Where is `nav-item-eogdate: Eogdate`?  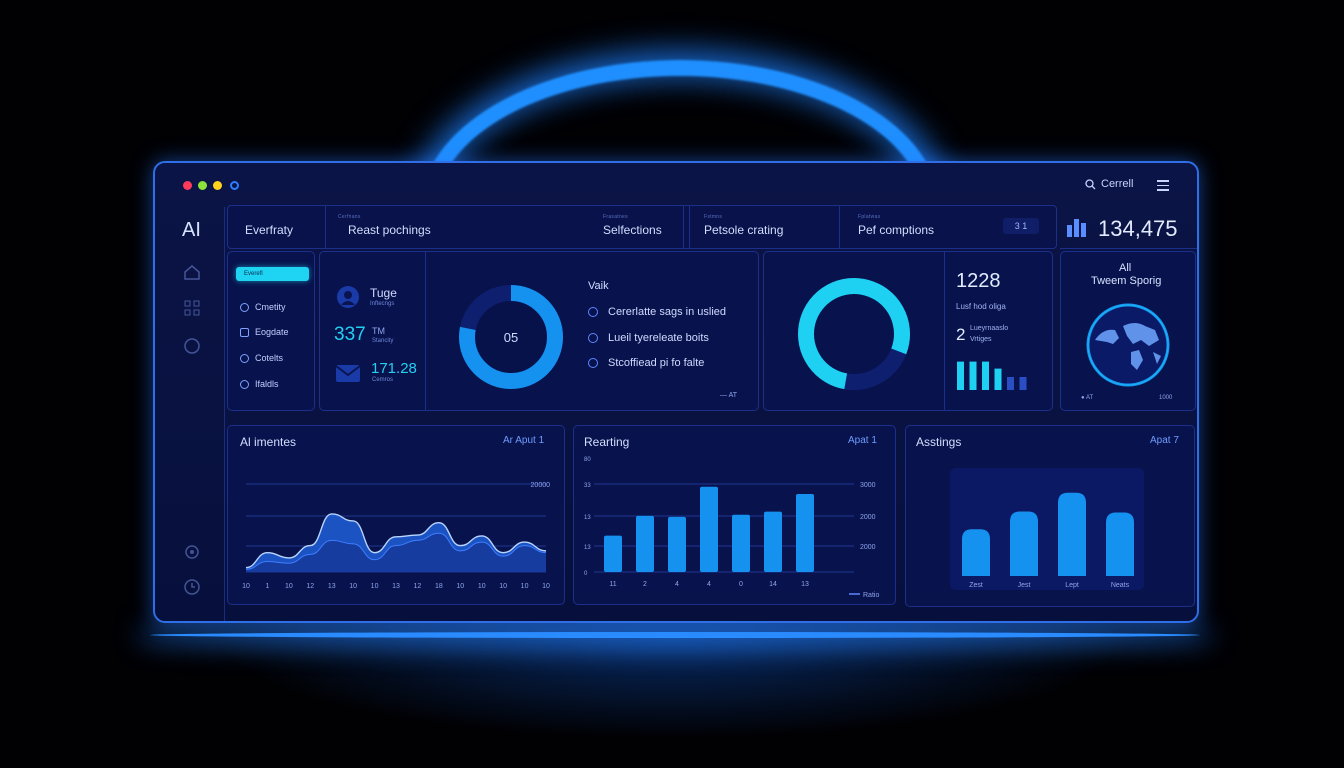
nav-item-eogdate: Eogdate is located at coordinates (264, 332).